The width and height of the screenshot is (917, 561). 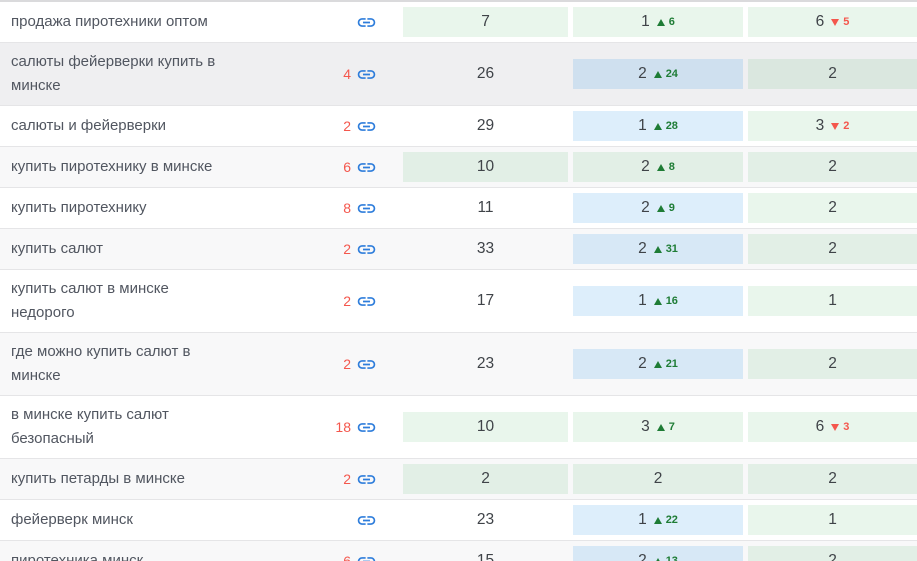 I want to click on position-pill: 29, so click(x=485, y=126).